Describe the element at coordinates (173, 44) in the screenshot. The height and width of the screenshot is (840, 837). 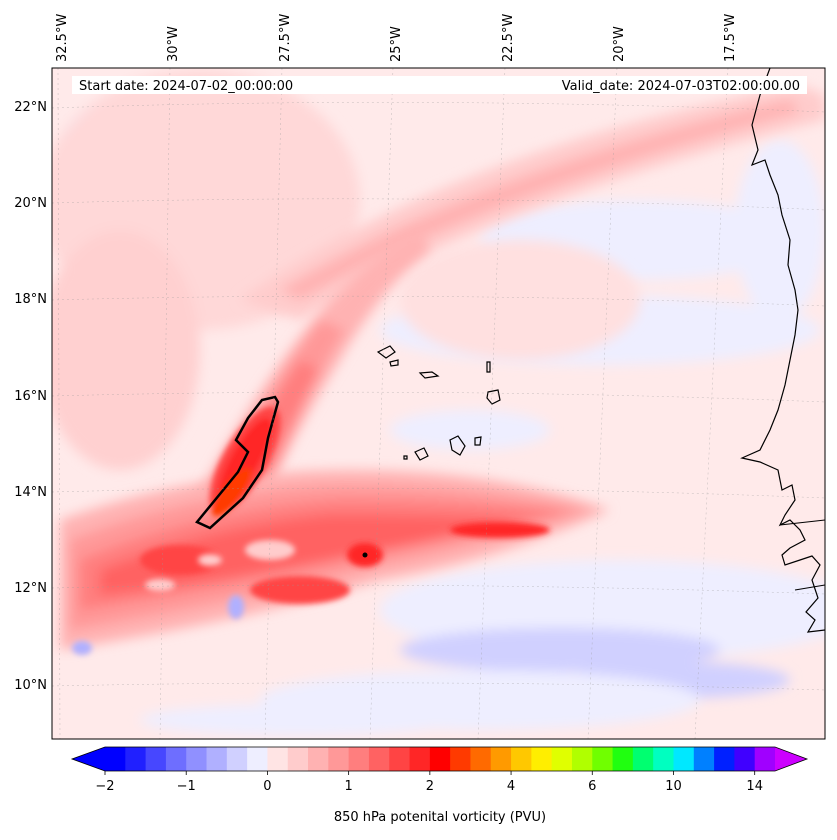
I see `lon-label-30w: 30°W` at that location.